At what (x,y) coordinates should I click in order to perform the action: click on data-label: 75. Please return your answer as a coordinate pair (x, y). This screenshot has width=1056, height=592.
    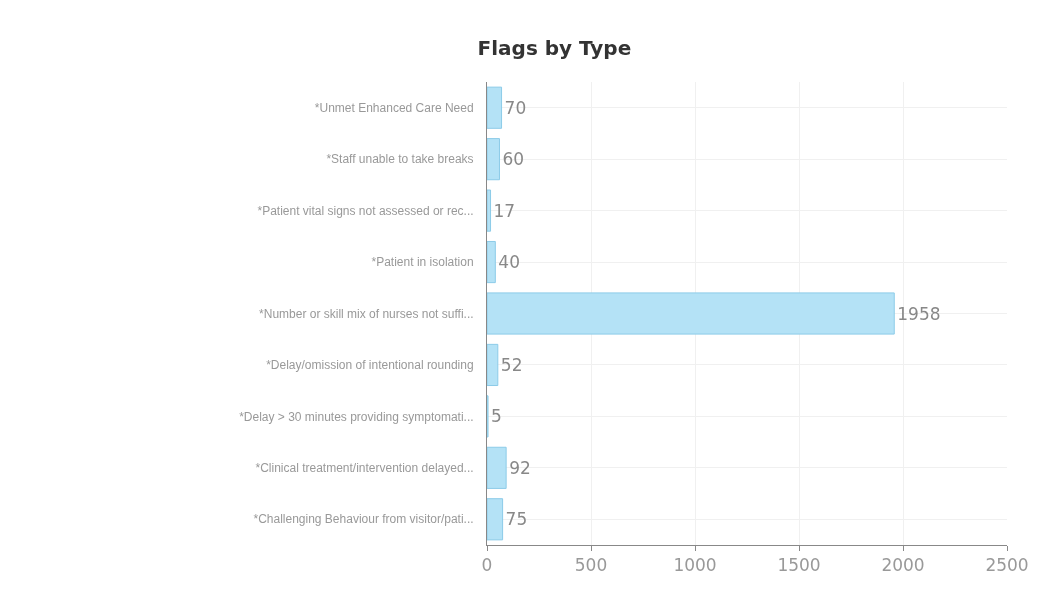
    Looking at the image, I should click on (516, 519).